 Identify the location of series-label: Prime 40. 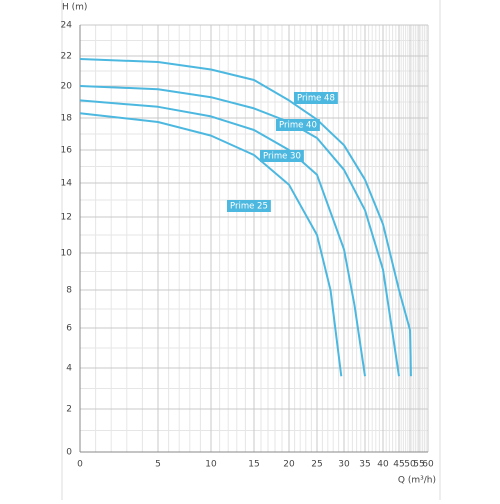
(298, 125).